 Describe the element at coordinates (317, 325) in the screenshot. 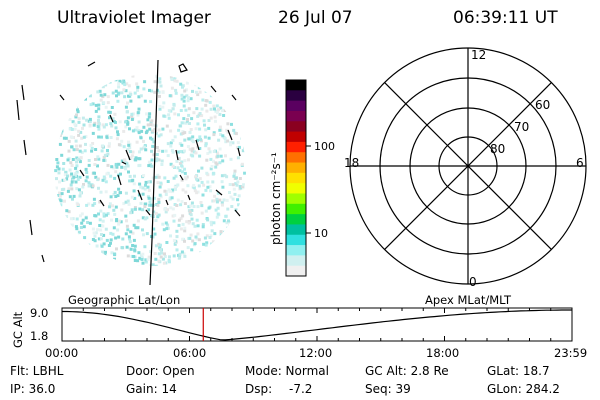

I see `orbit-altitude-curve` at that location.